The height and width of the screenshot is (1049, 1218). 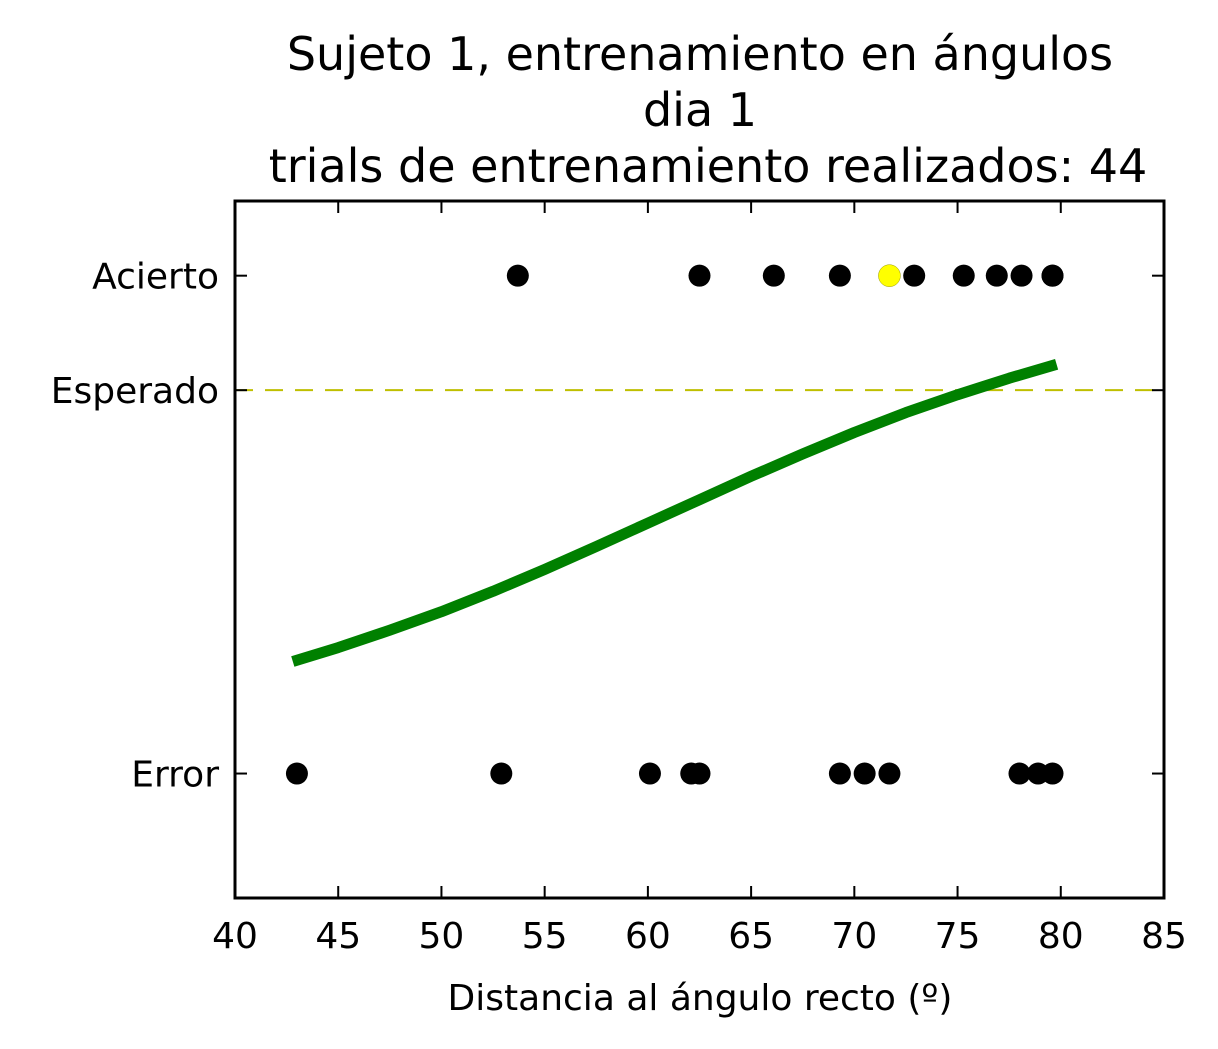 What do you see at coordinates (175, 775) in the screenshot?
I see `y-tick-label: Error` at bounding box center [175, 775].